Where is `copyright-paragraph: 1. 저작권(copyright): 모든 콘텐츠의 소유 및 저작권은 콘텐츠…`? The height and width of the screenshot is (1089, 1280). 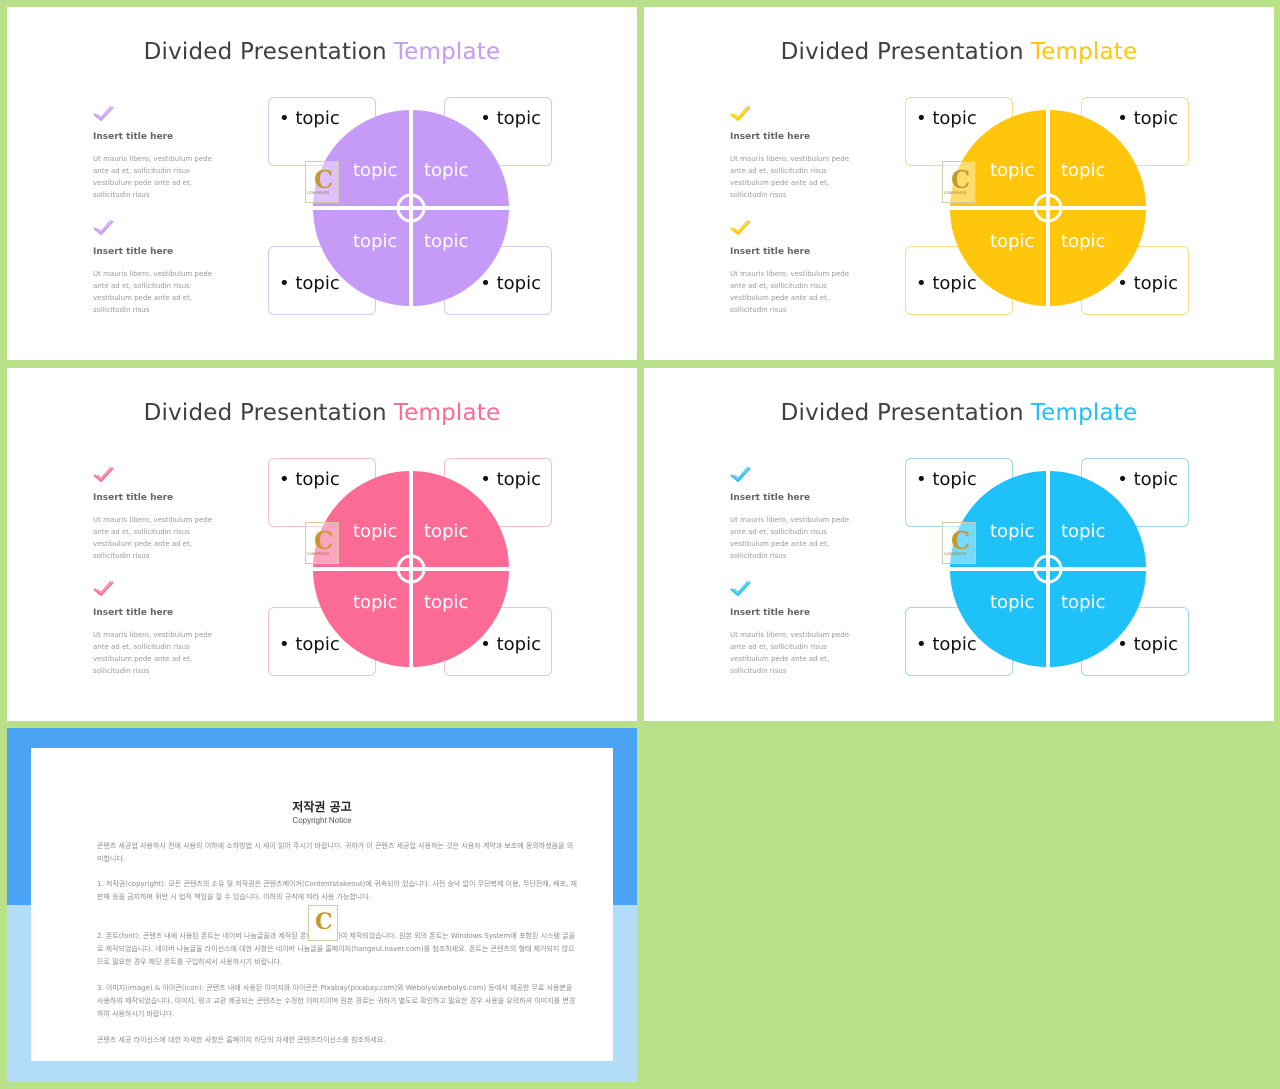 copyright-paragraph: 1. 저작권(copyright): 모든 콘텐츠의 소유 및 저작권은 콘텐츠… is located at coordinates (337, 890).